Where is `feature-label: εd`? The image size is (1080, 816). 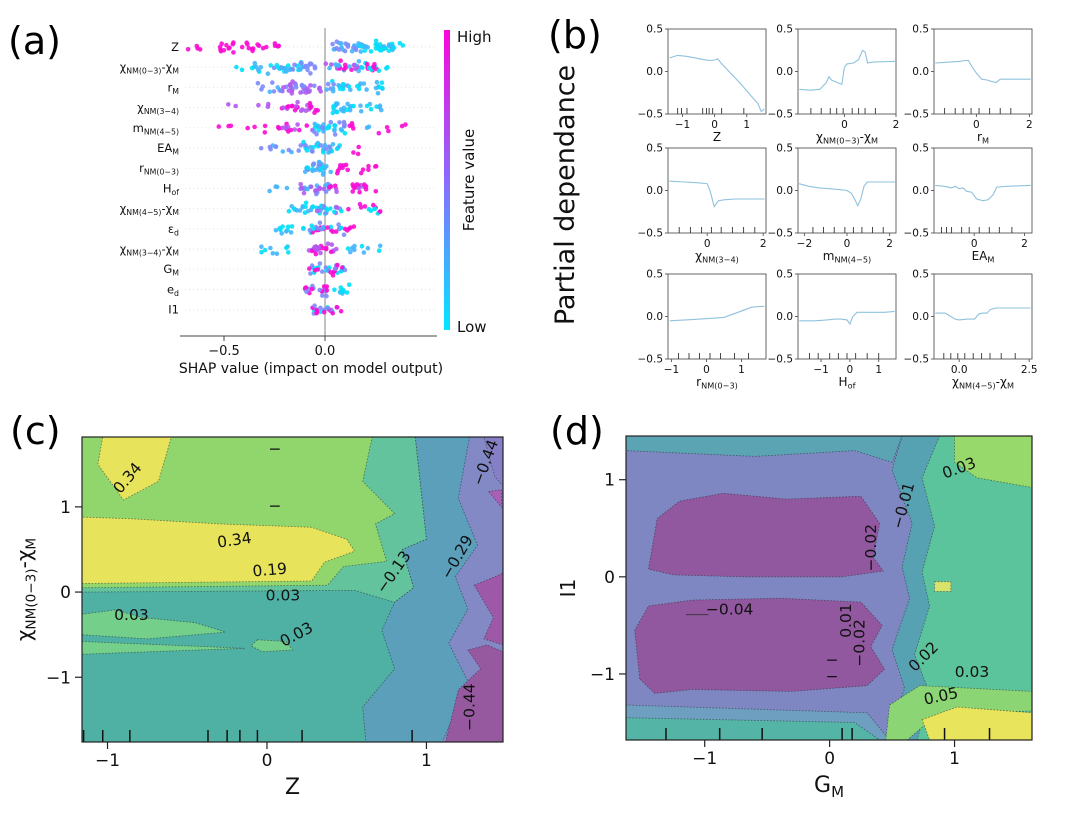 feature-label: εd is located at coordinates (173, 230).